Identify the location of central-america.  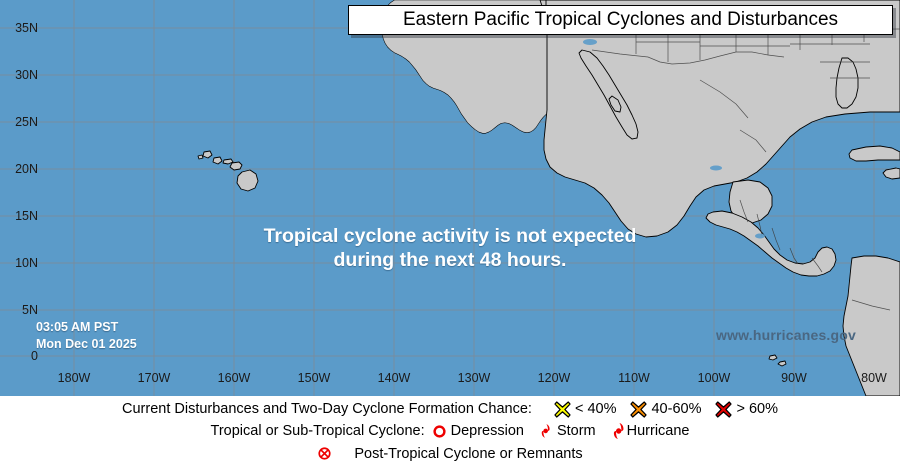
(771, 243).